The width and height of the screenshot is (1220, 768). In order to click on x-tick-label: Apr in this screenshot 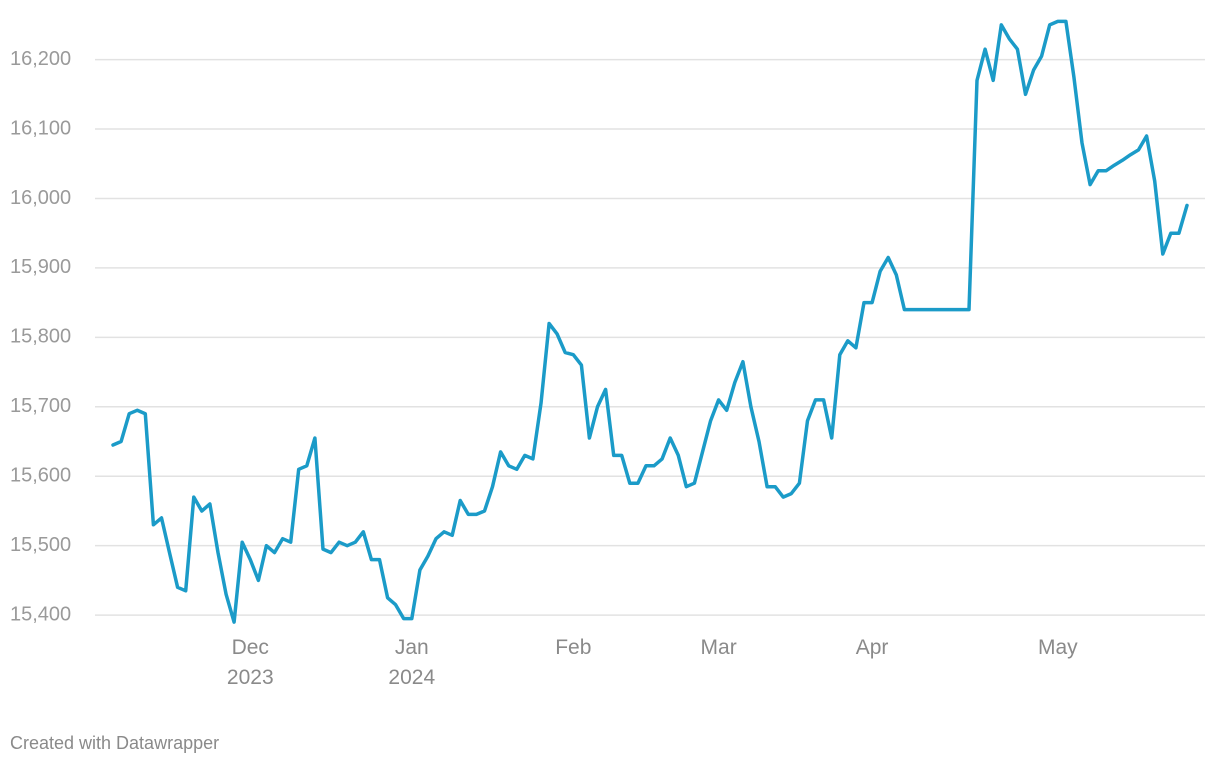, I will do `click(872, 647)`.